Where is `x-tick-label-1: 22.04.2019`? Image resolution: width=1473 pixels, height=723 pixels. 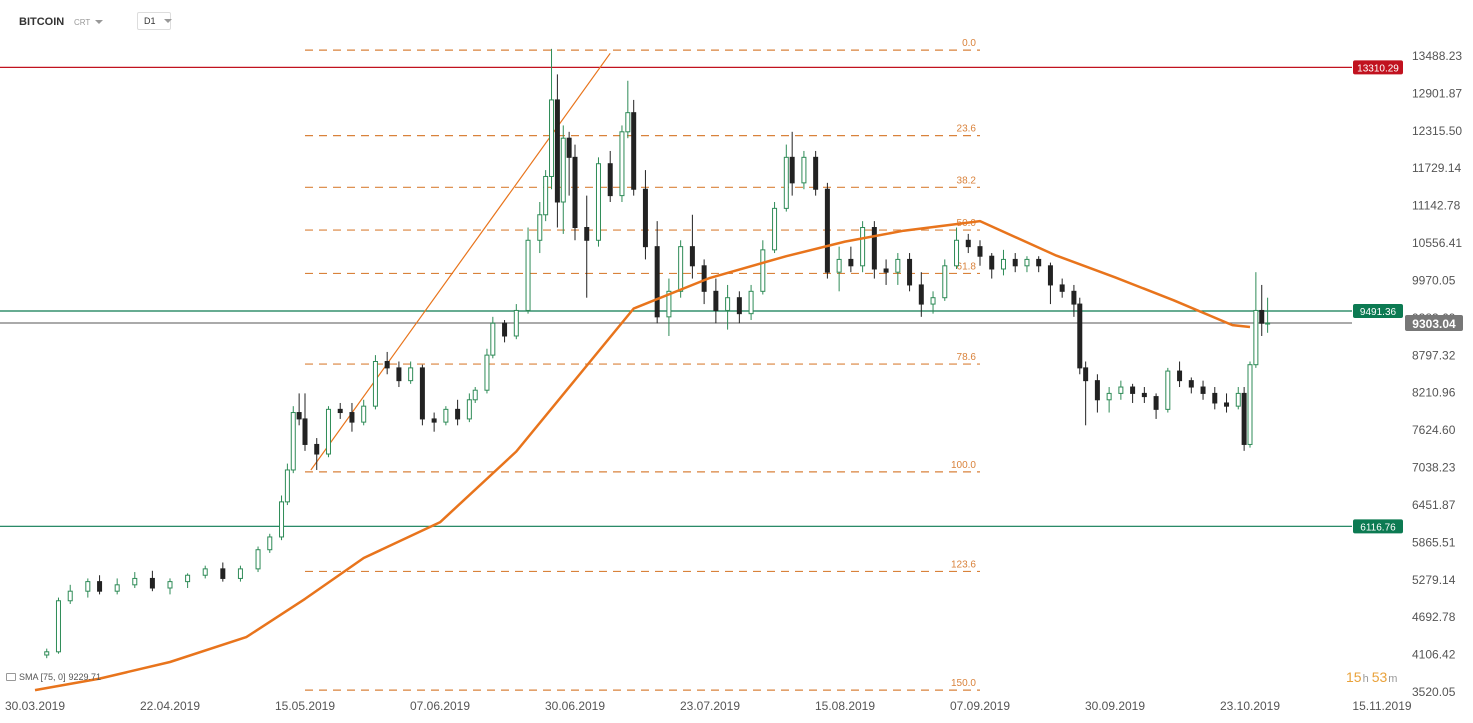 x-tick-label-1: 22.04.2019 is located at coordinates (170, 706).